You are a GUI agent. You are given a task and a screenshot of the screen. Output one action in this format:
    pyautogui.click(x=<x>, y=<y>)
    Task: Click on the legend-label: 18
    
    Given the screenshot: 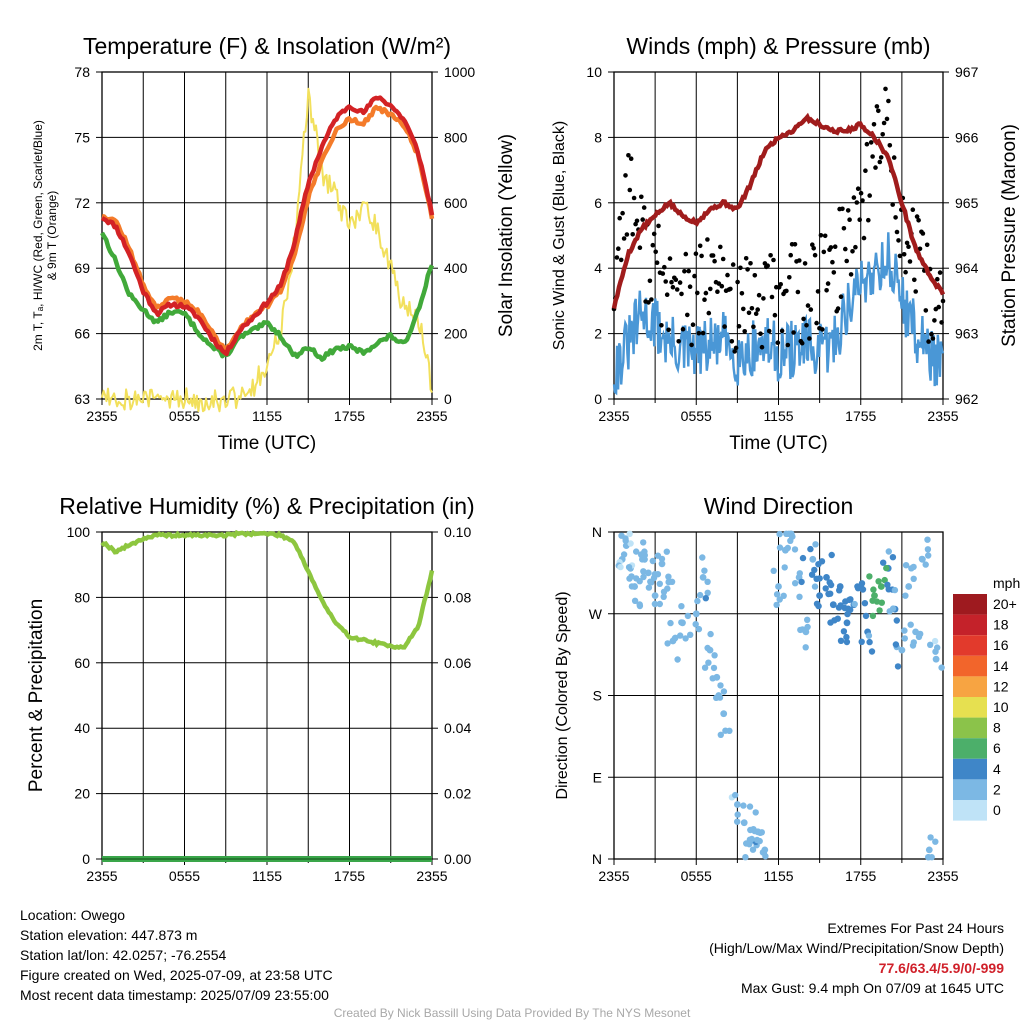 What is the action you would take?
    pyautogui.click(x=1001, y=625)
    